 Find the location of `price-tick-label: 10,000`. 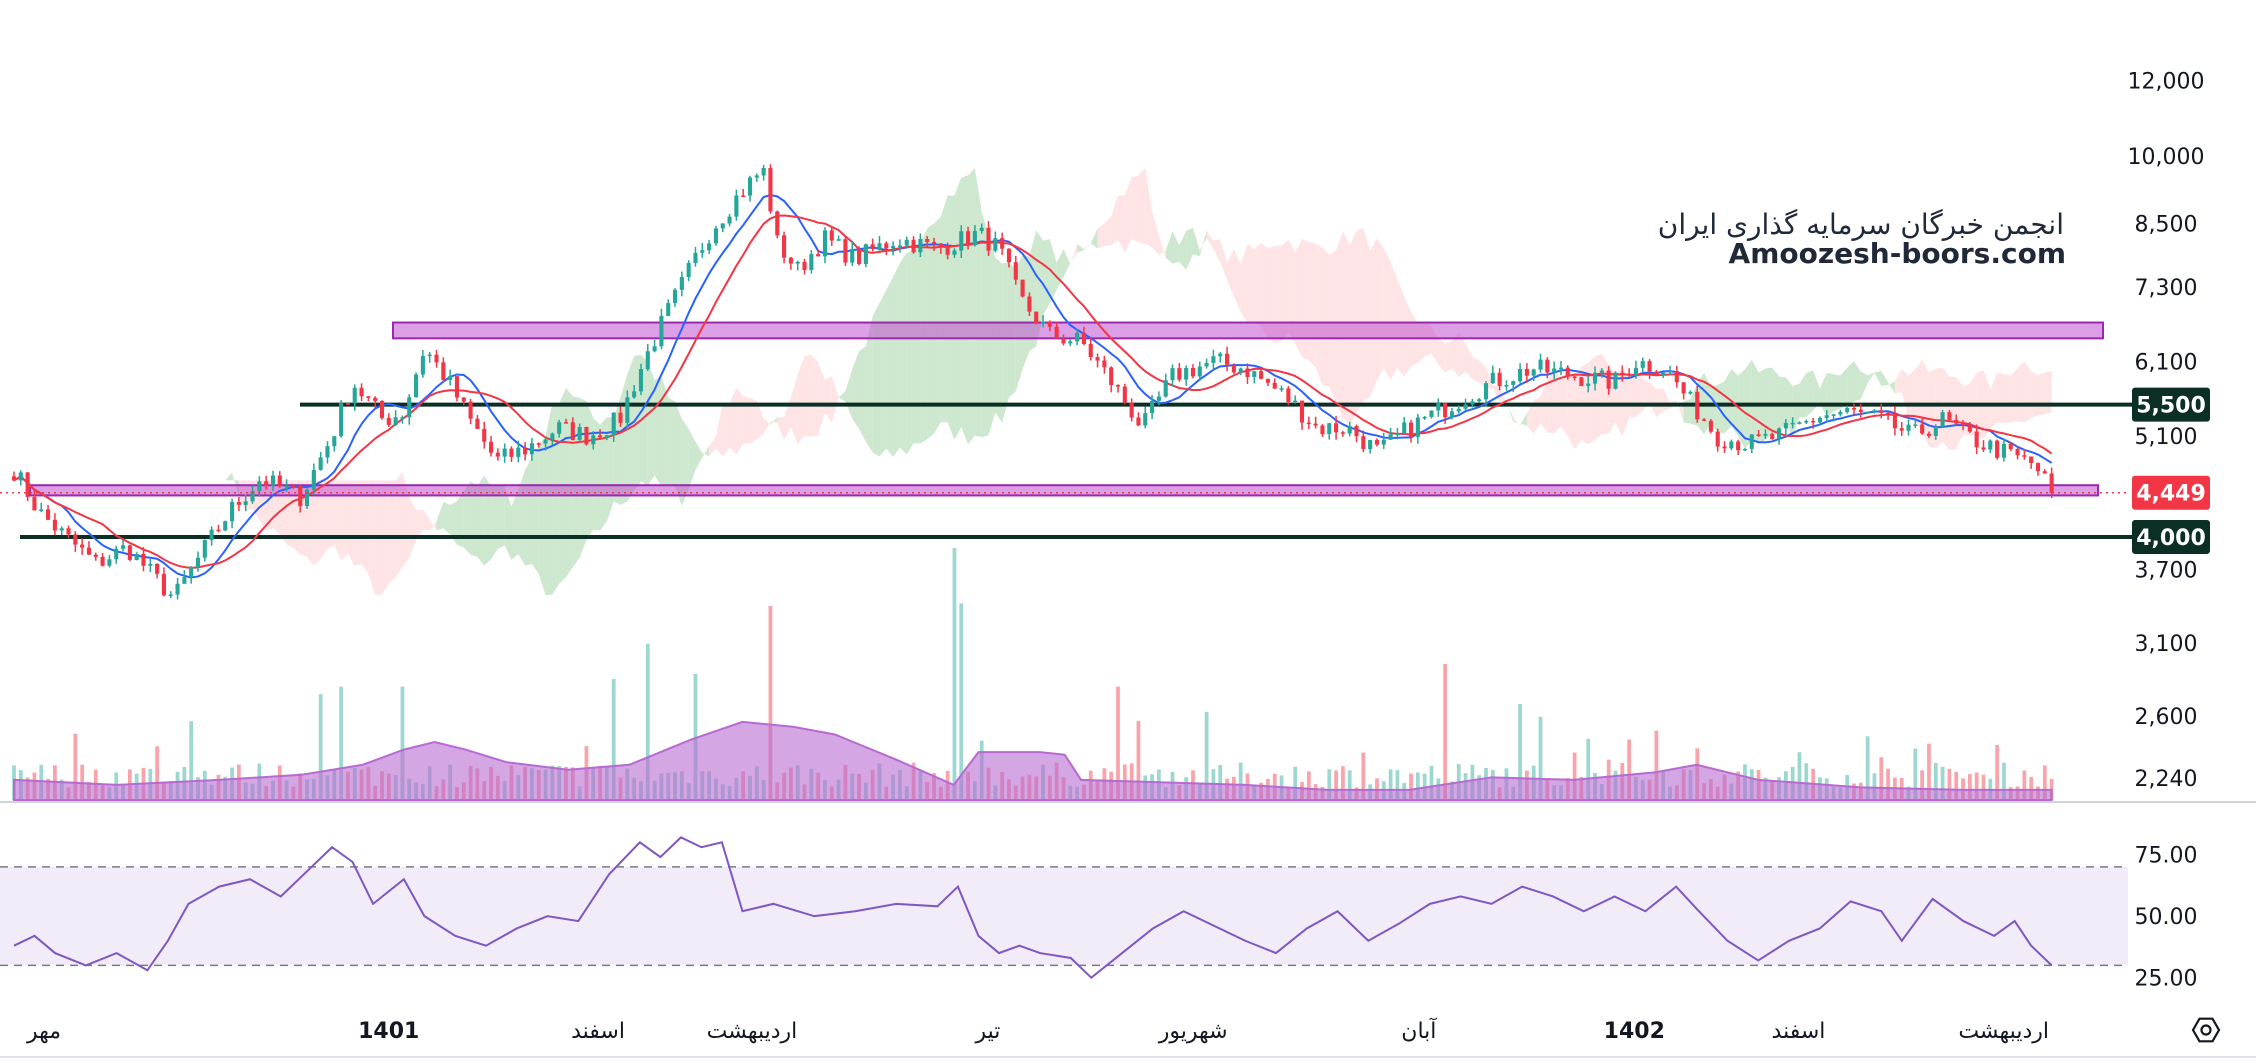

price-tick-label: 10,000 is located at coordinates (2166, 157).